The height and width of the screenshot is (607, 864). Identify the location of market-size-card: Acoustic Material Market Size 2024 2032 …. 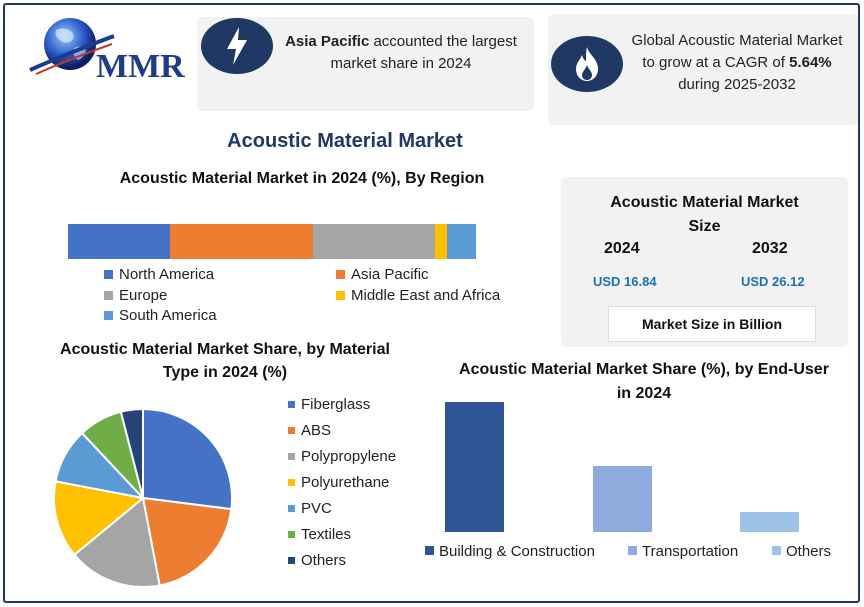
(704, 262).